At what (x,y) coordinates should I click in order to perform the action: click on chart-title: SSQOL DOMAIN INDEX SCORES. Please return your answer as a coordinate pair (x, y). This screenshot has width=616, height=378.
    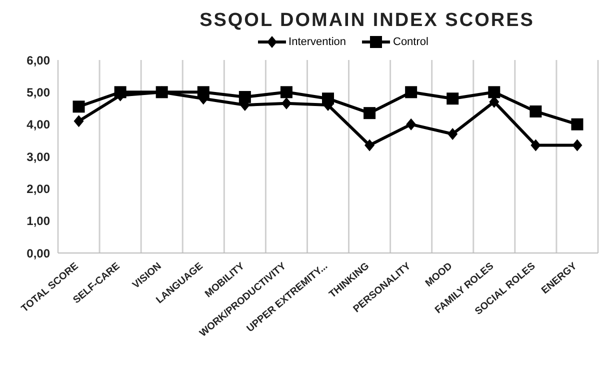
    Looking at the image, I should click on (367, 21).